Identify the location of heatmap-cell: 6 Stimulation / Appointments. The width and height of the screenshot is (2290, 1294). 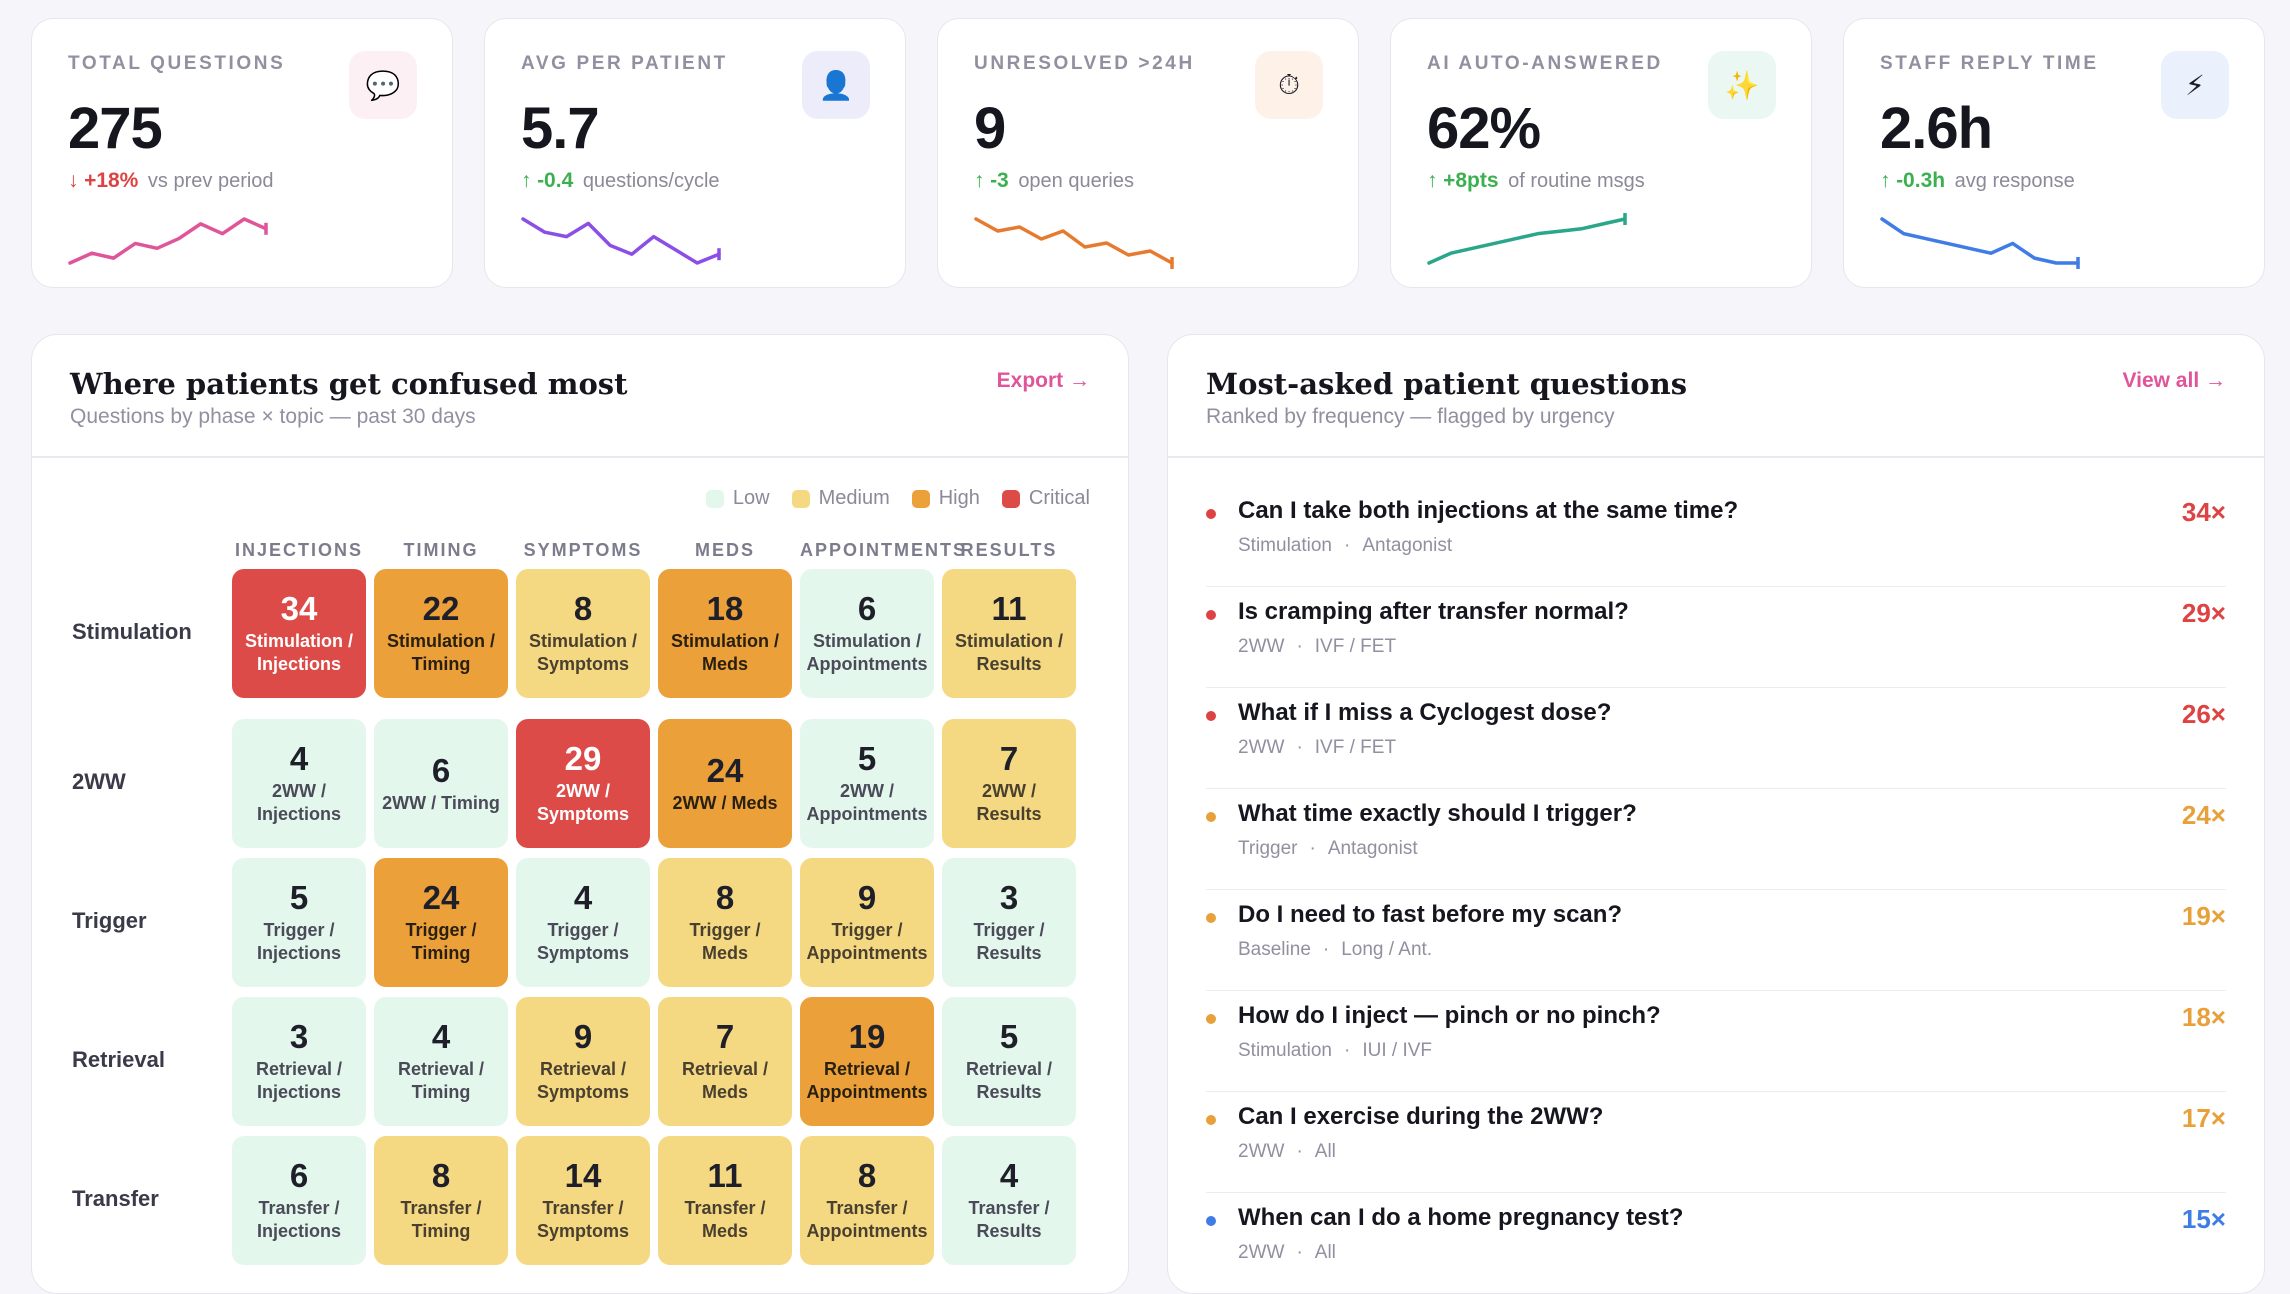
(867, 633).